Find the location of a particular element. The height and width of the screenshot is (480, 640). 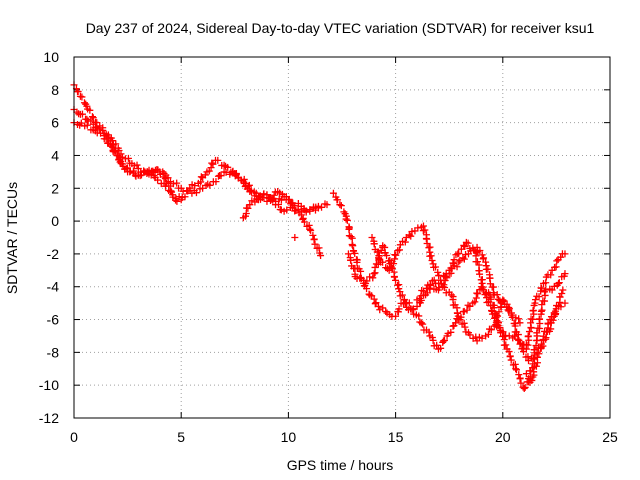

x-tick-label: 20 is located at coordinates (503, 437).